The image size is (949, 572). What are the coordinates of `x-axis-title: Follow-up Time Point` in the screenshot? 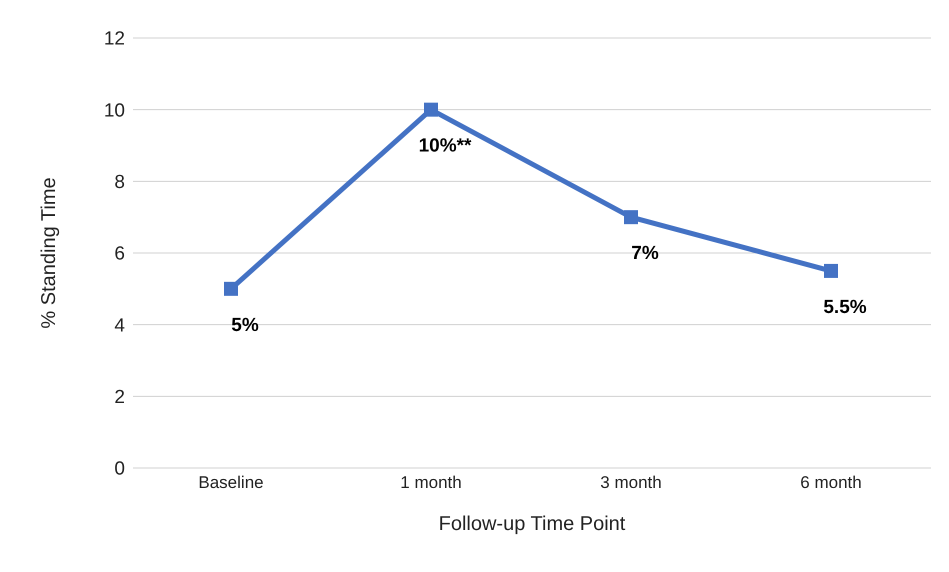 It's located at (532, 524).